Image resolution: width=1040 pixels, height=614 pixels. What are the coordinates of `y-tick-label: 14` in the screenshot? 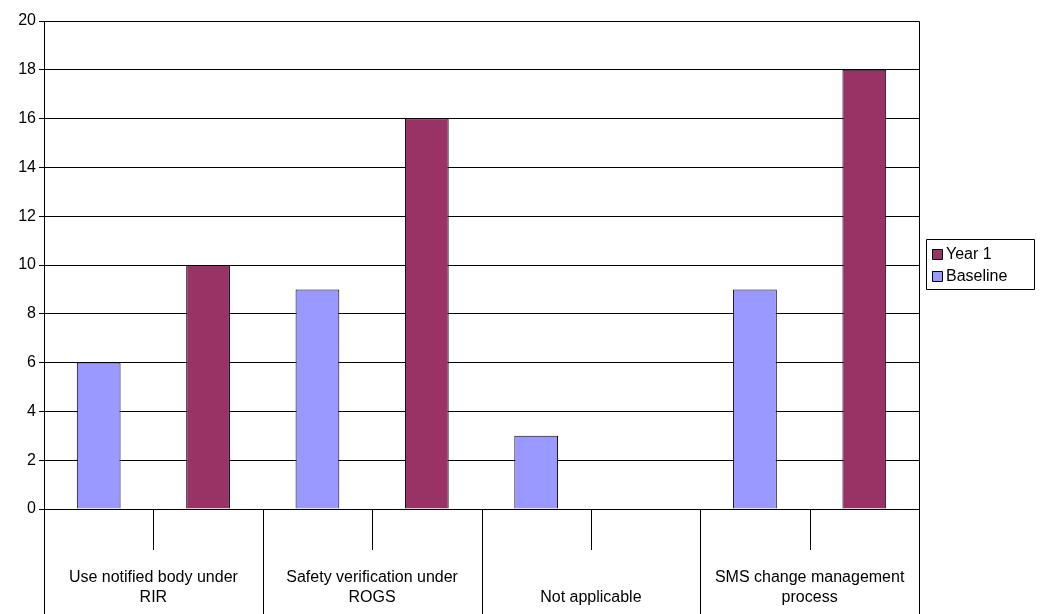 It's located at (27, 166).